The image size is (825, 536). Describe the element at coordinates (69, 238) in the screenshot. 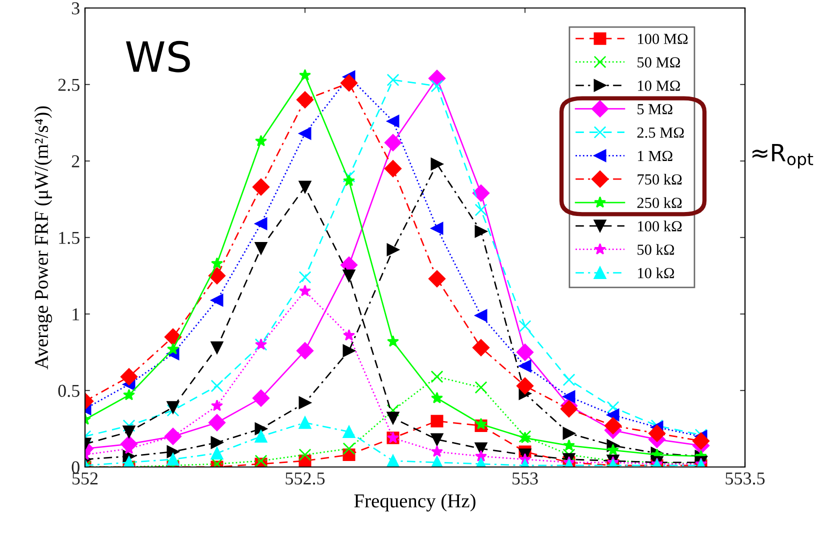

I see `y-tick-label: 1.5` at that location.